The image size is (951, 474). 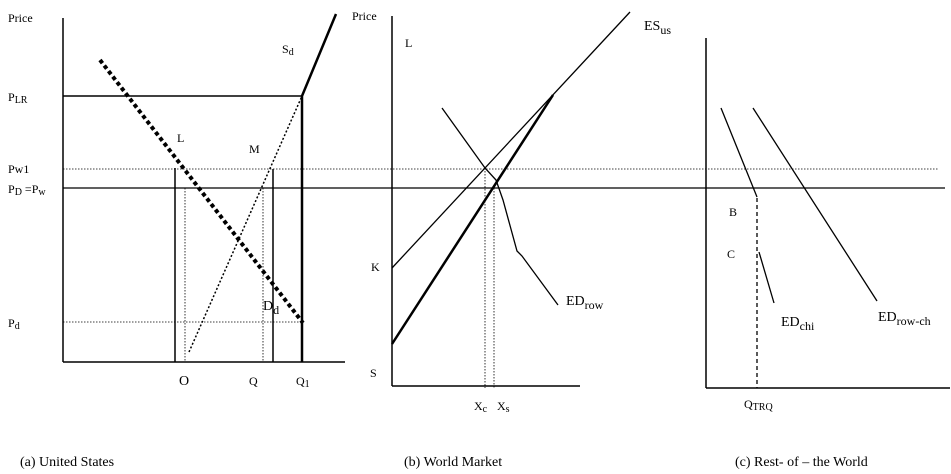 I want to click on world-point-s-label: S, so click(x=373, y=373).